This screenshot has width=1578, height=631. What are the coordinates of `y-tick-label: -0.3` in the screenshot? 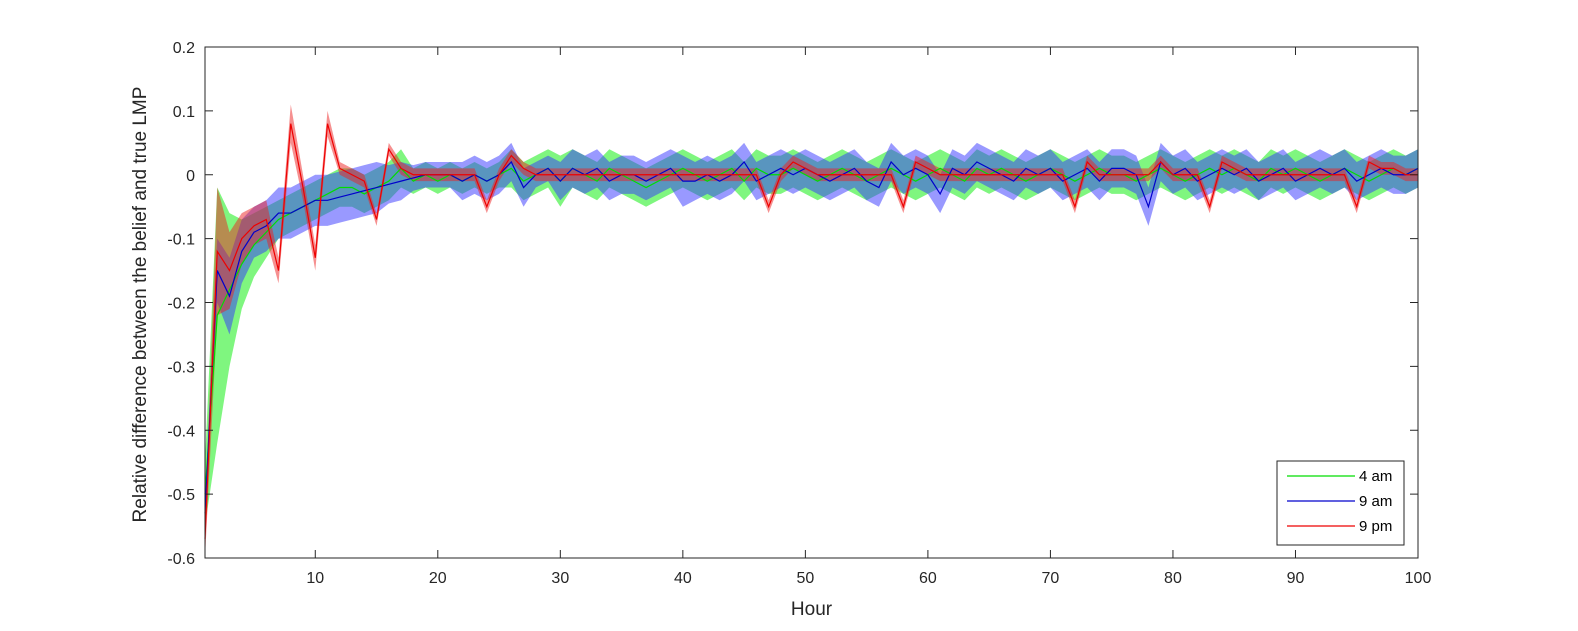 It's located at (181, 367).